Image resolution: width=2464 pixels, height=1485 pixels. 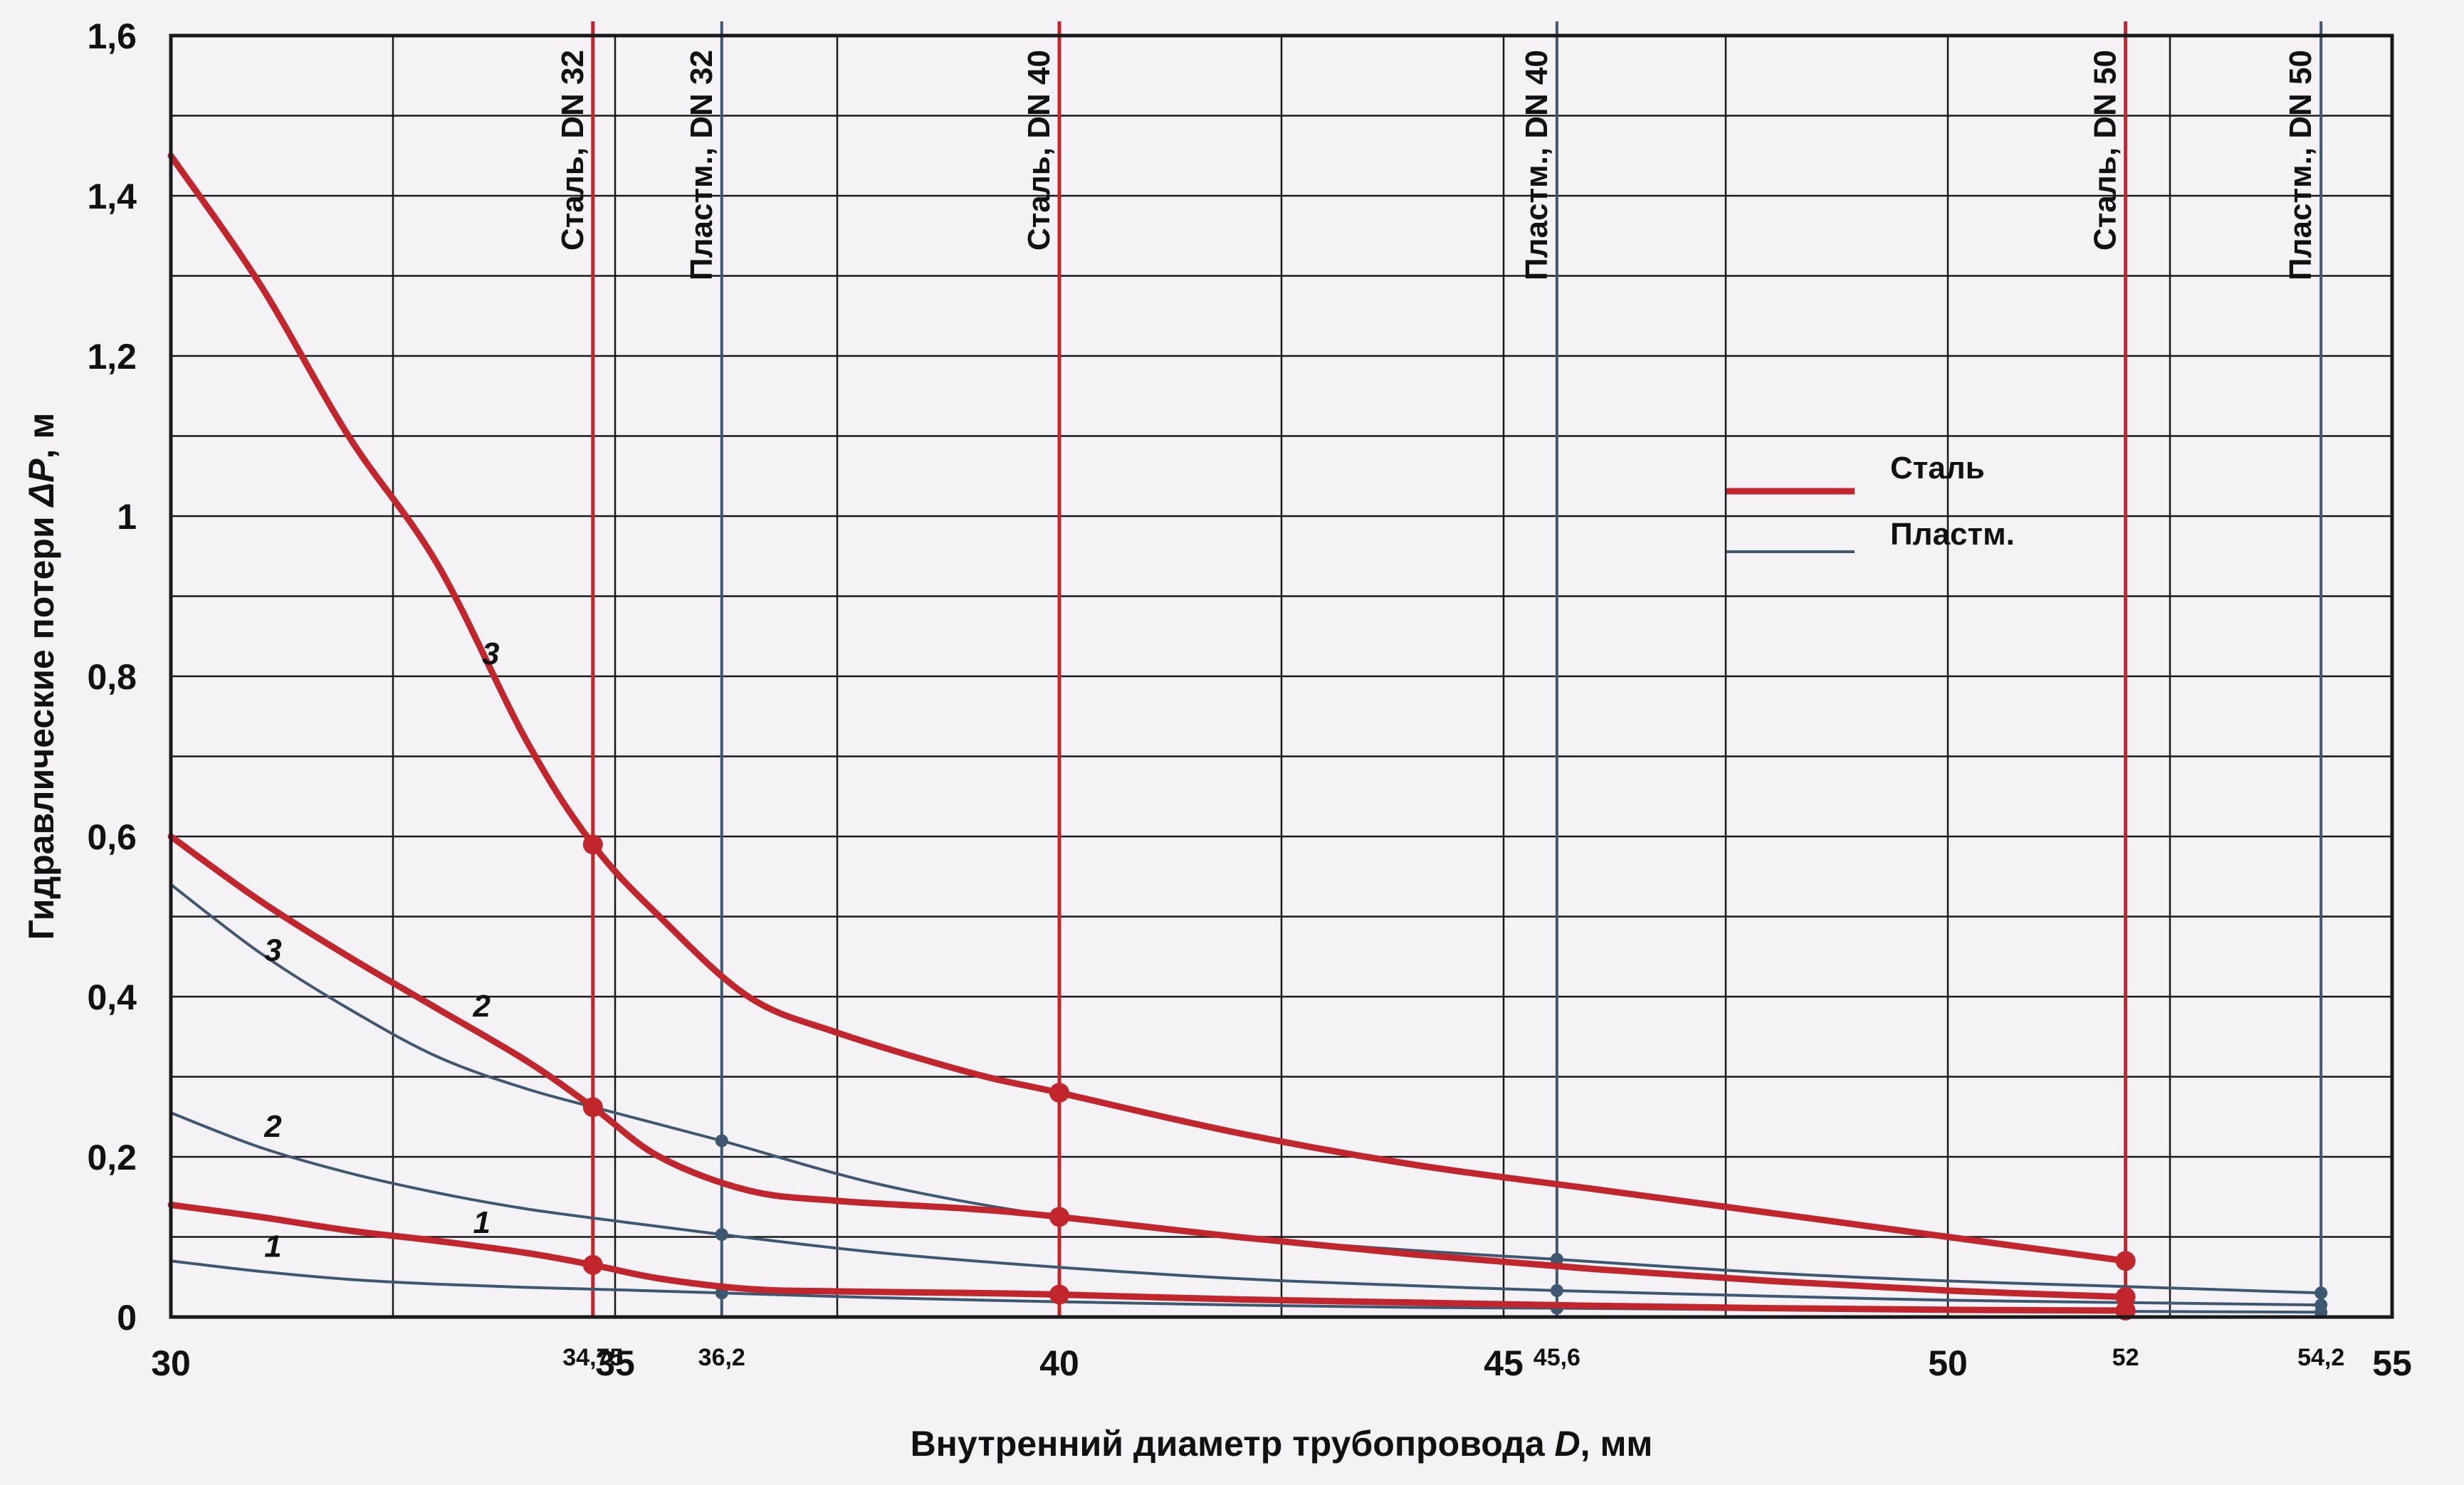 What do you see at coordinates (482, 1006) in the screenshot?
I see `curve-label-steel-2: 2` at bounding box center [482, 1006].